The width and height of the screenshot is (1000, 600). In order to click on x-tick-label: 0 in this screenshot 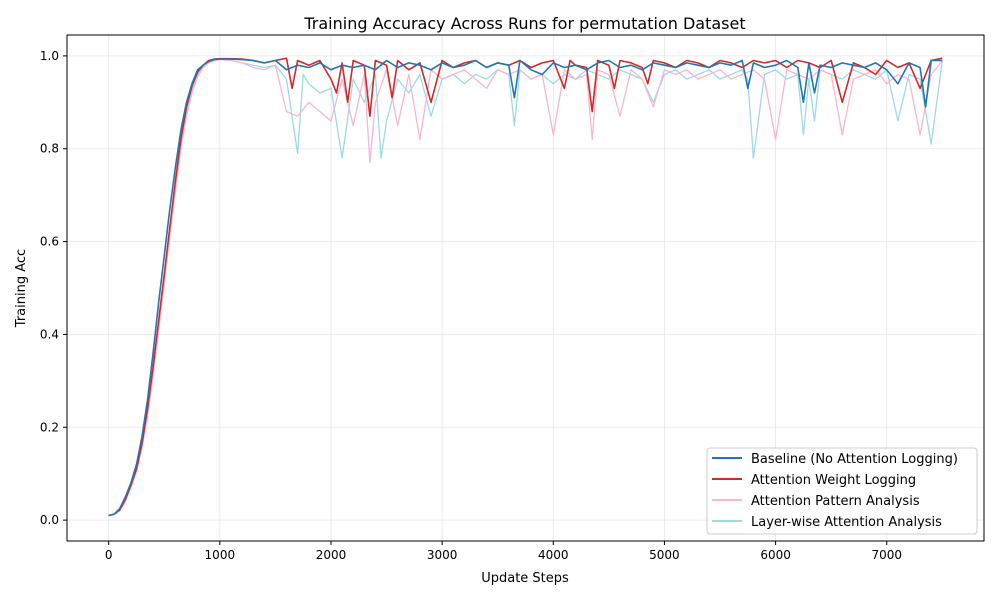, I will do `click(109, 555)`.